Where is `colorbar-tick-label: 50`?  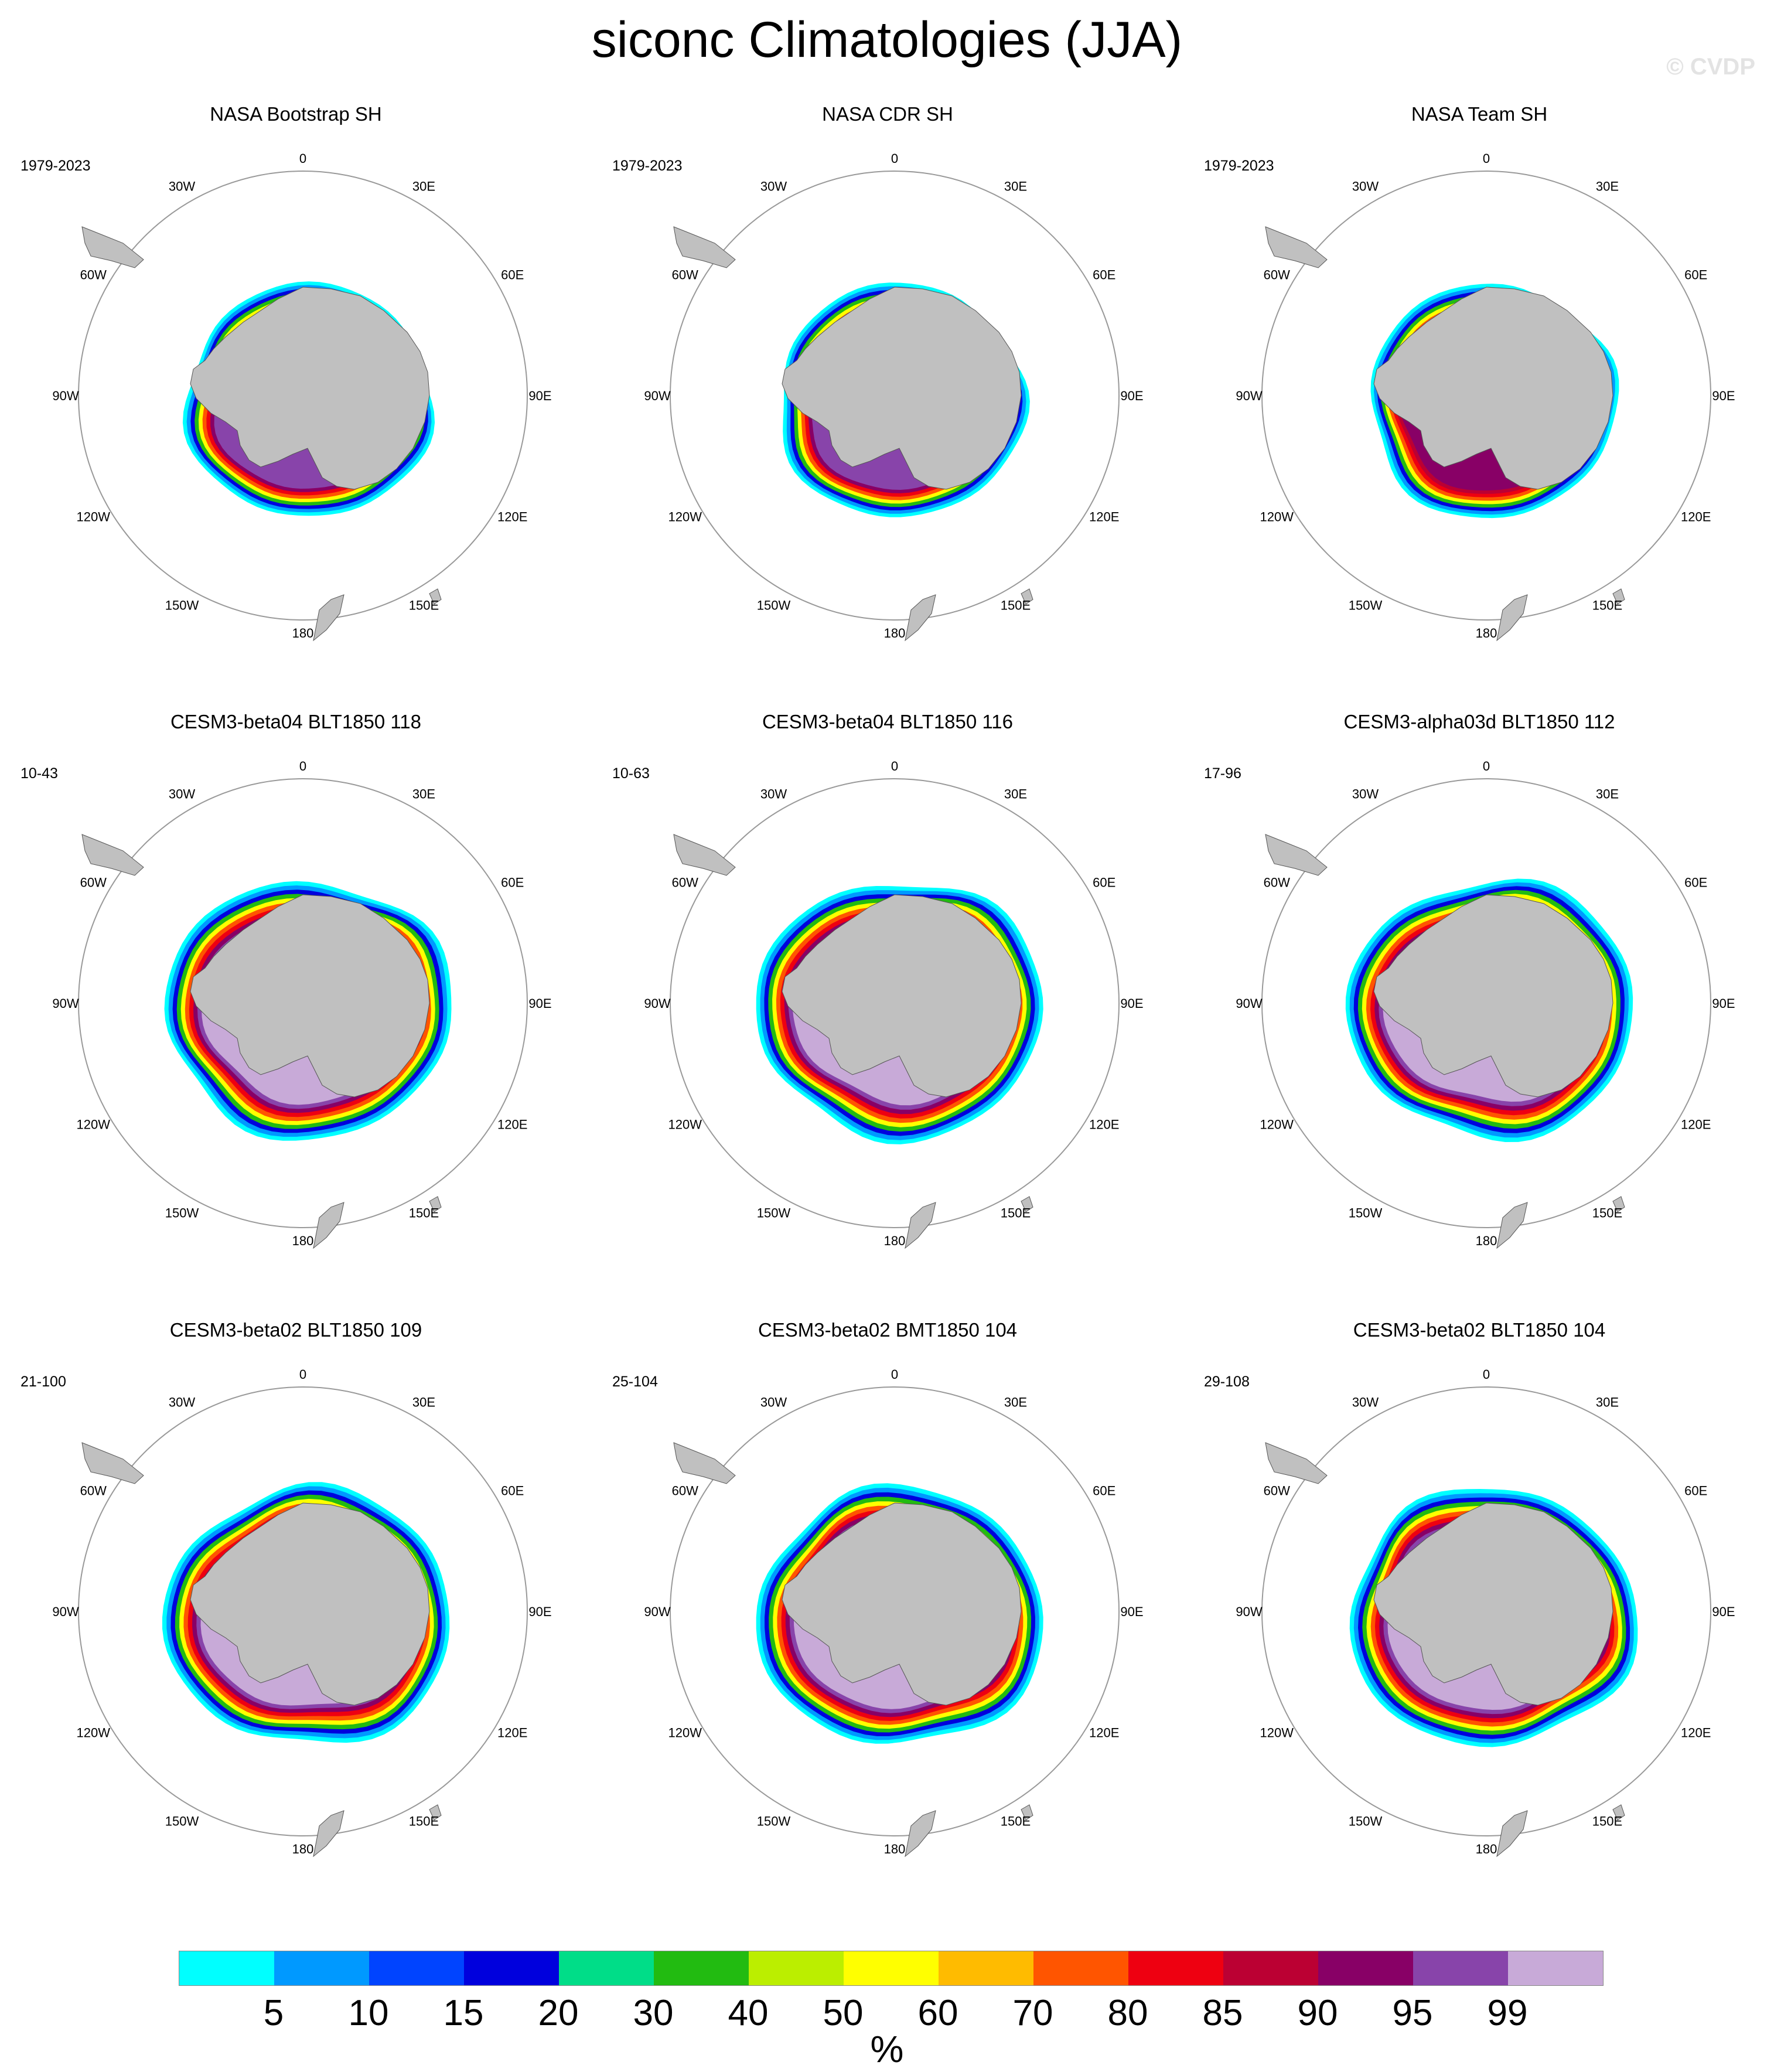 colorbar-tick-label: 50 is located at coordinates (844, 2013).